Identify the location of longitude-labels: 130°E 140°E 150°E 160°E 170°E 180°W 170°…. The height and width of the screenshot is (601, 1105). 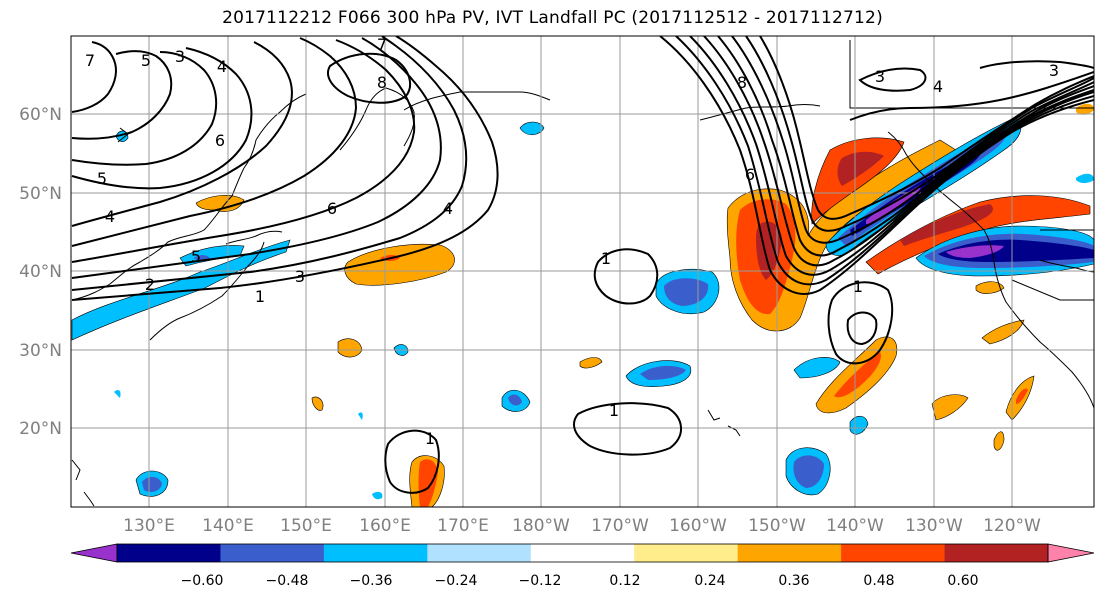
(582, 526).